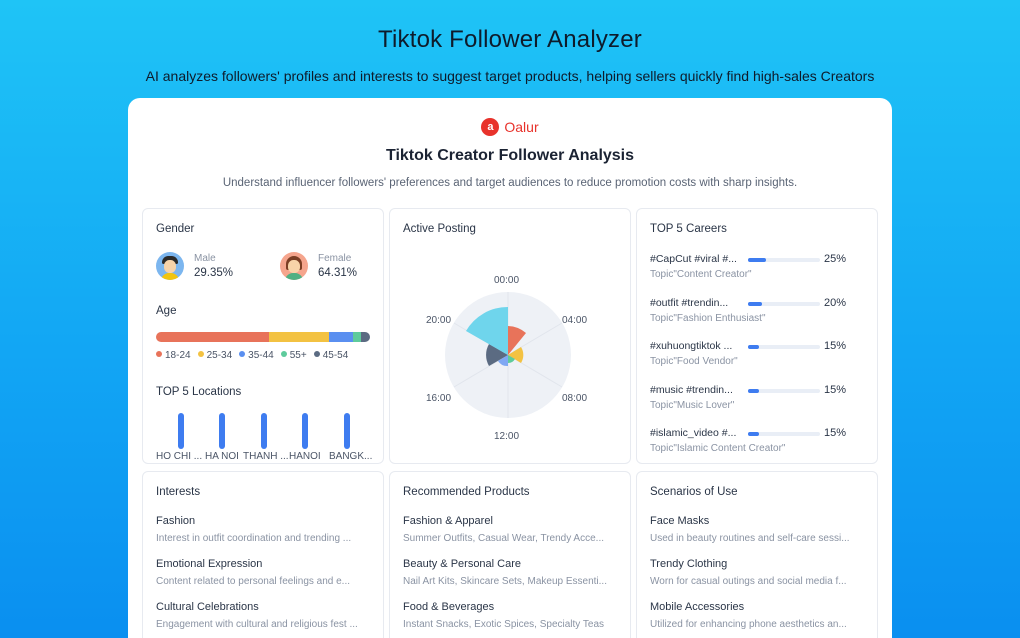 This screenshot has width=1020, height=638. I want to click on female-stat: Female 64.31%, so click(318, 266).